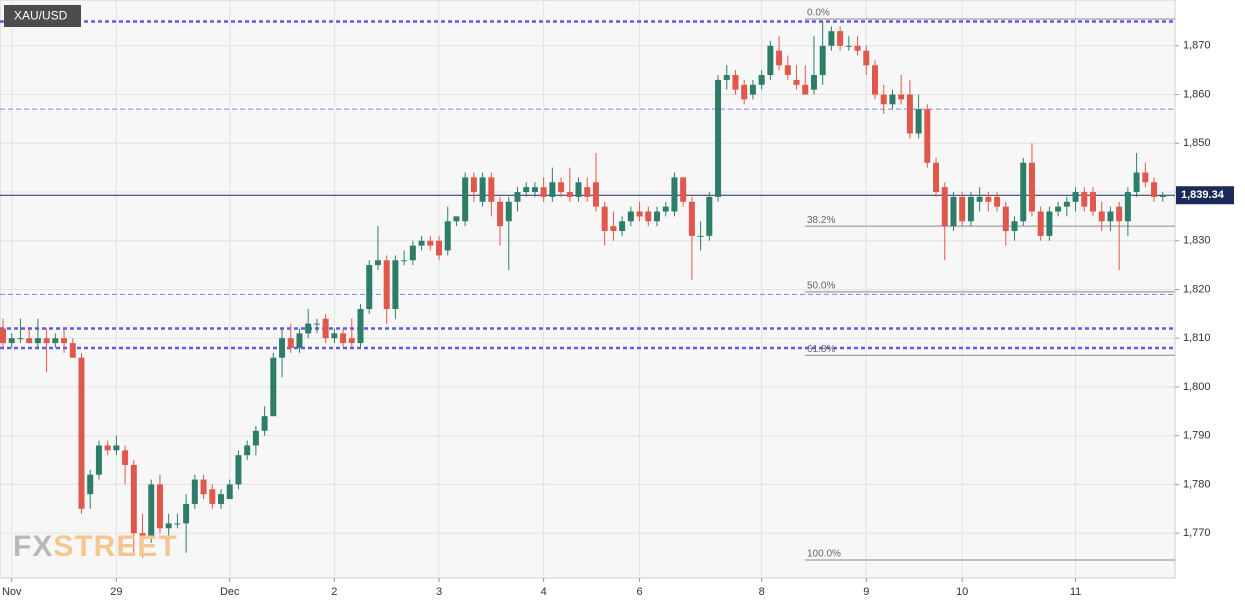  I want to click on title-box, so click(42, 16).